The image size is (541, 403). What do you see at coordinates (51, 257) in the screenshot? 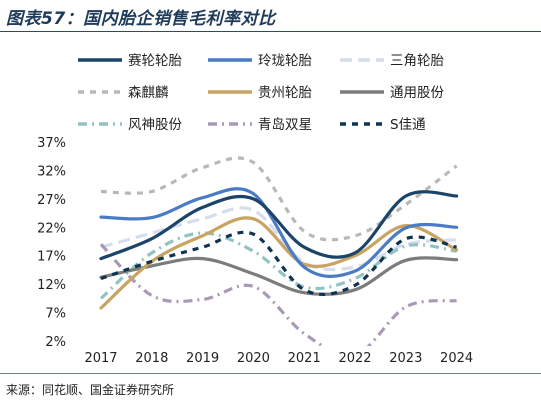
I see `y-tick-label: 17%` at bounding box center [51, 257].